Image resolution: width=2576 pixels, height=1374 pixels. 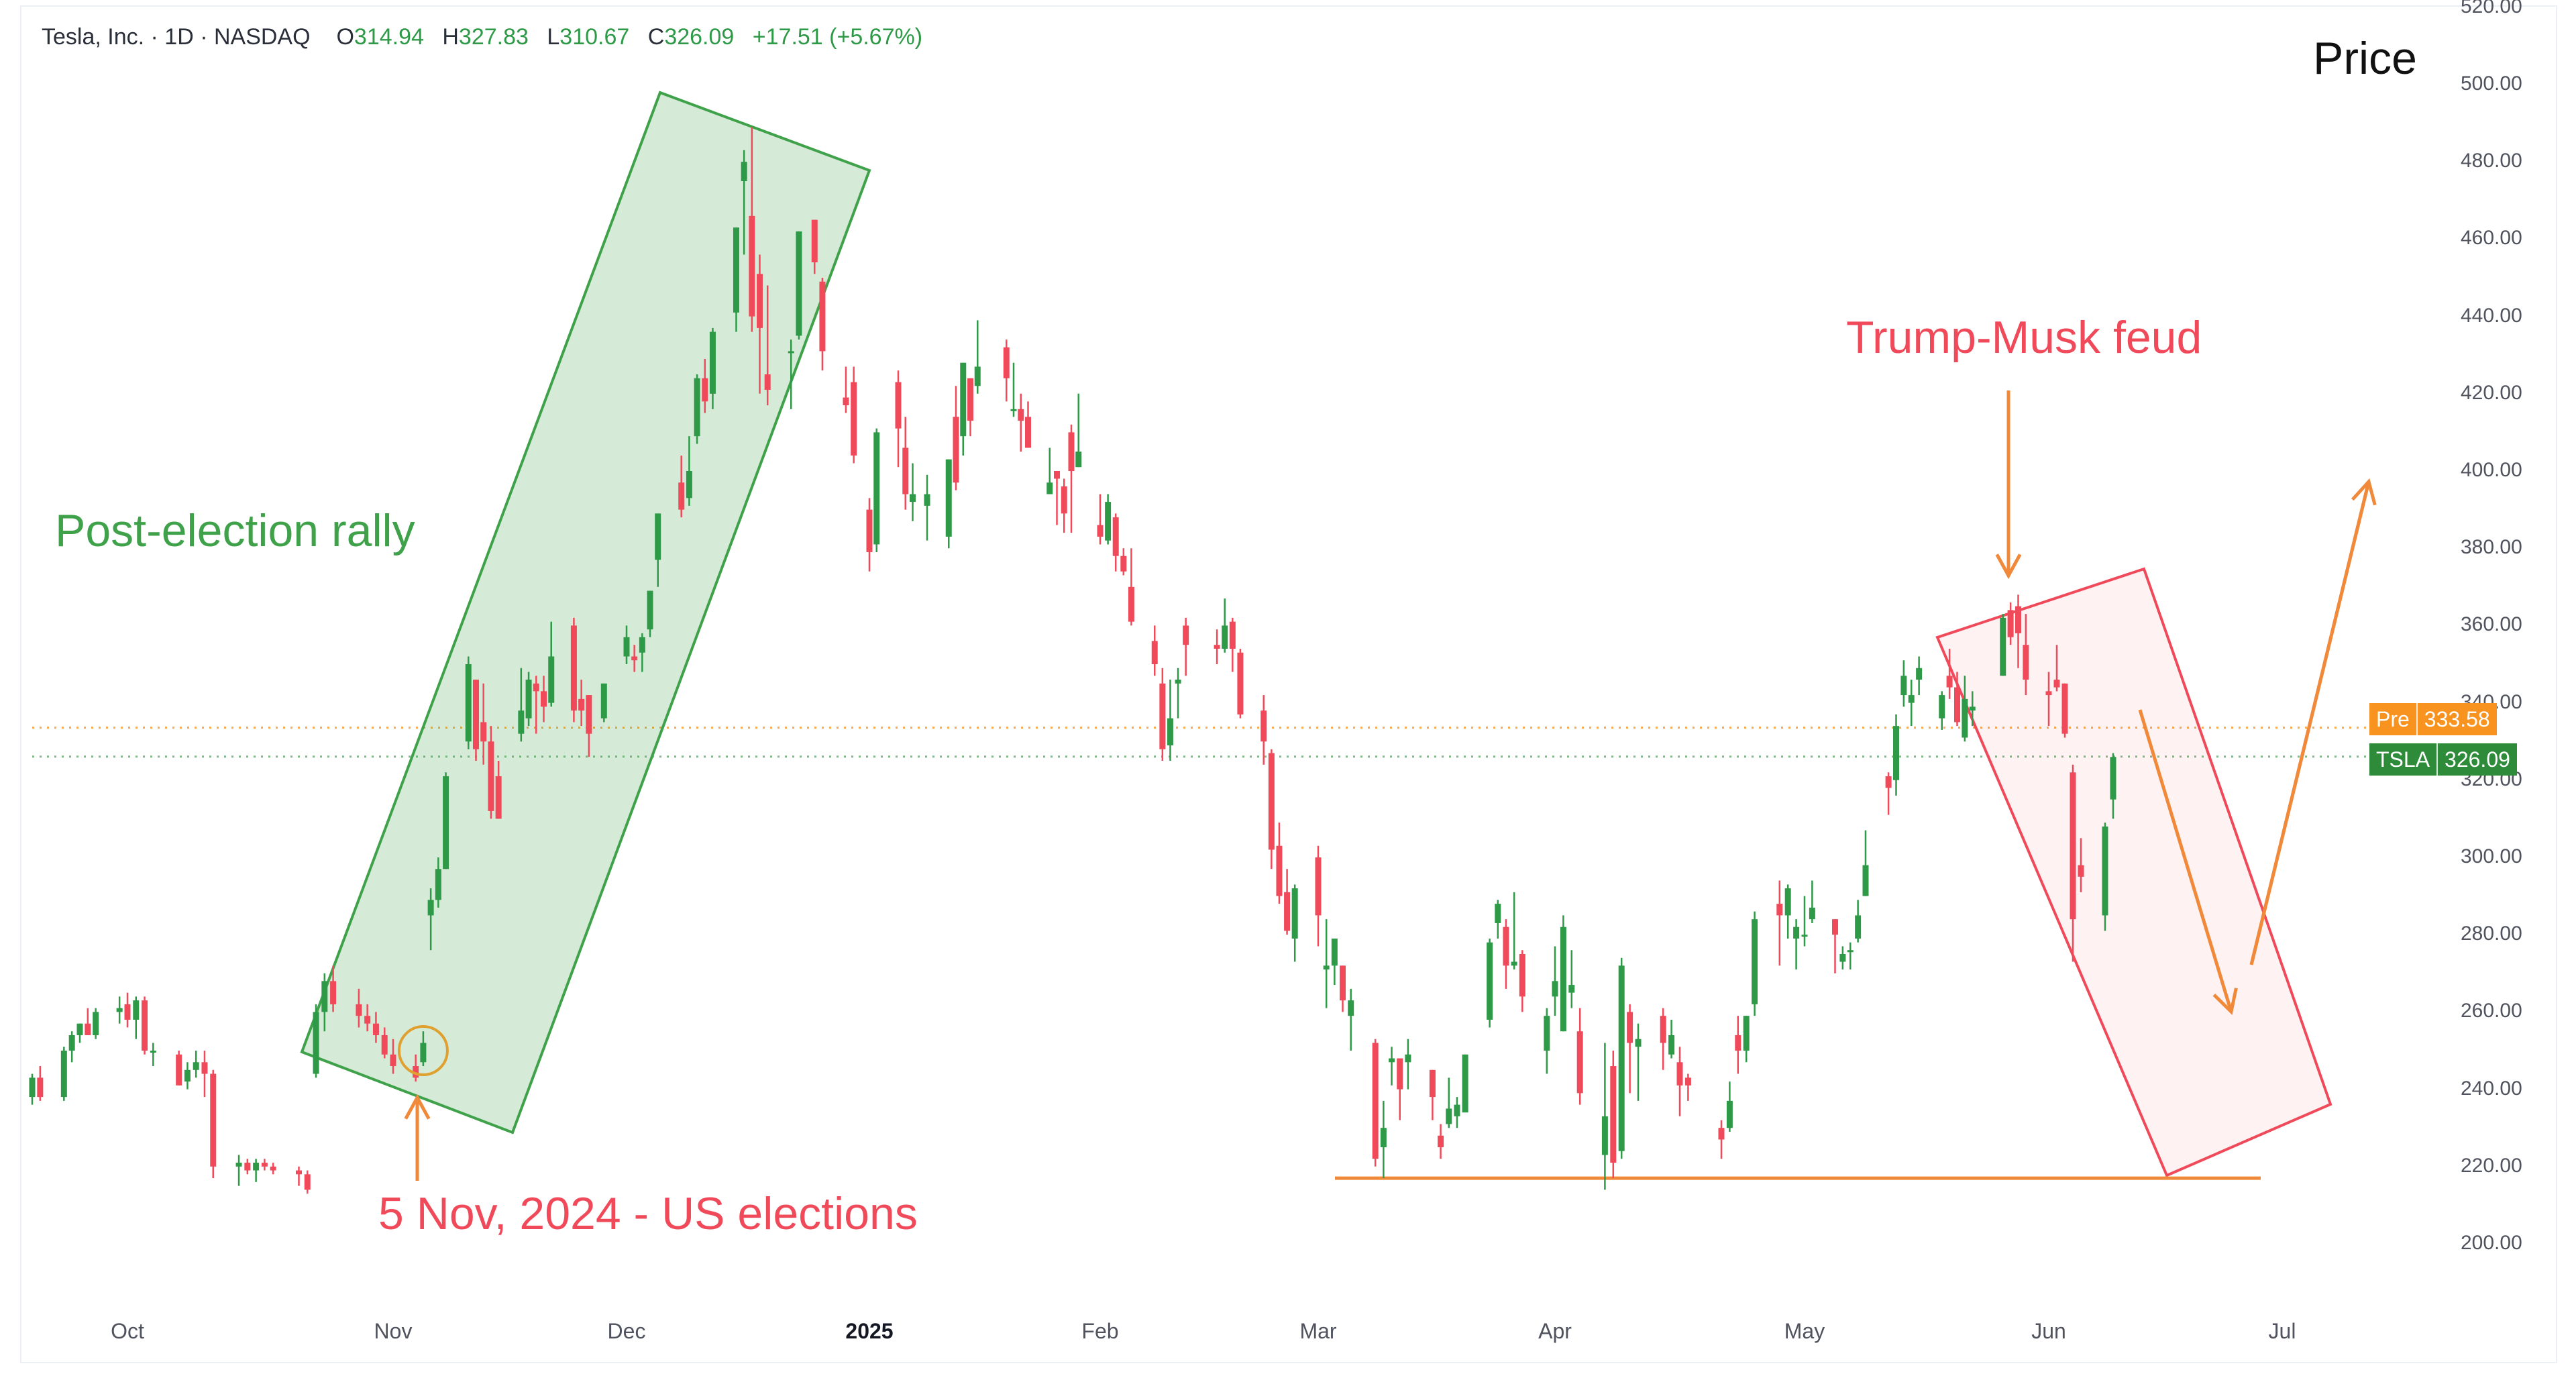 What do you see at coordinates (2393, 719) in the screenshot?
I see `premarket-label: Pre` at bounding box center [2393, 719].